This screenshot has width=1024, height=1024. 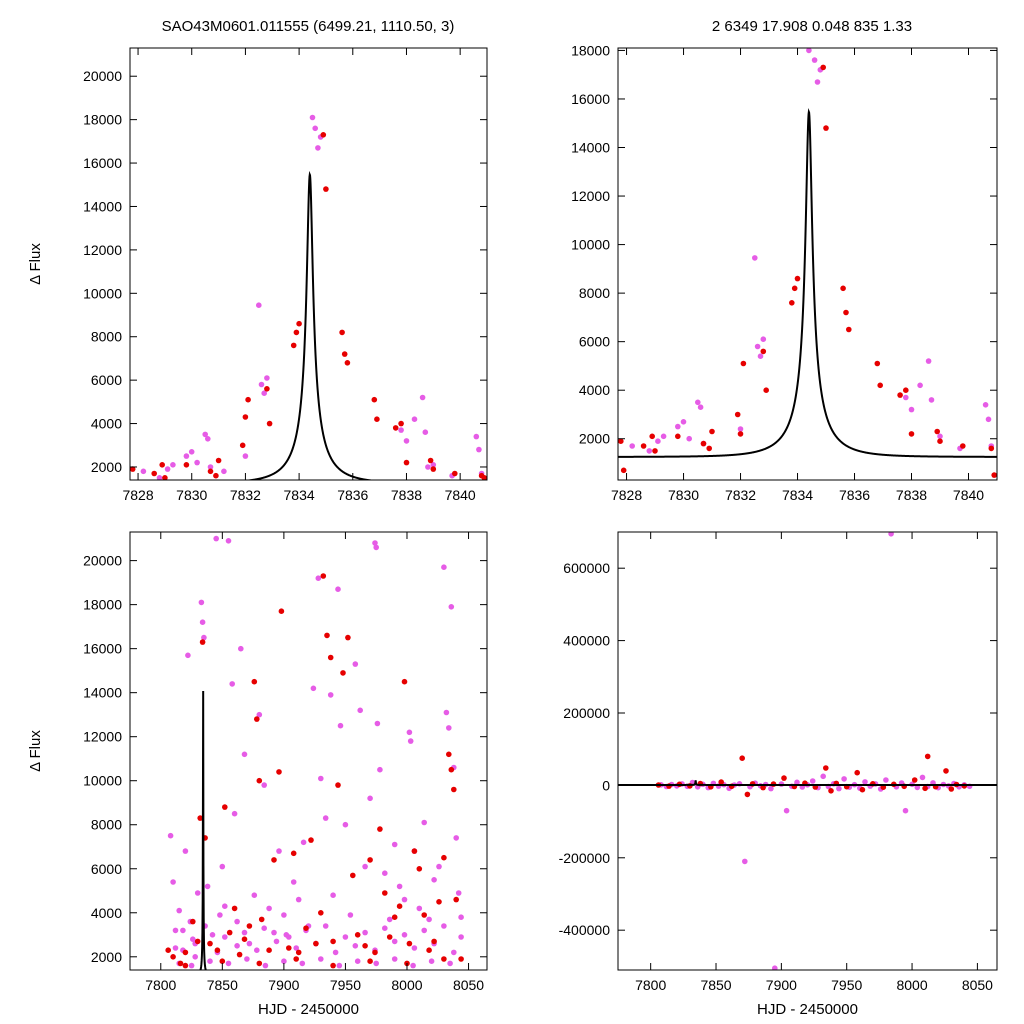 I want to click on y-tick-label: 6000, so click(x=594, y=342).